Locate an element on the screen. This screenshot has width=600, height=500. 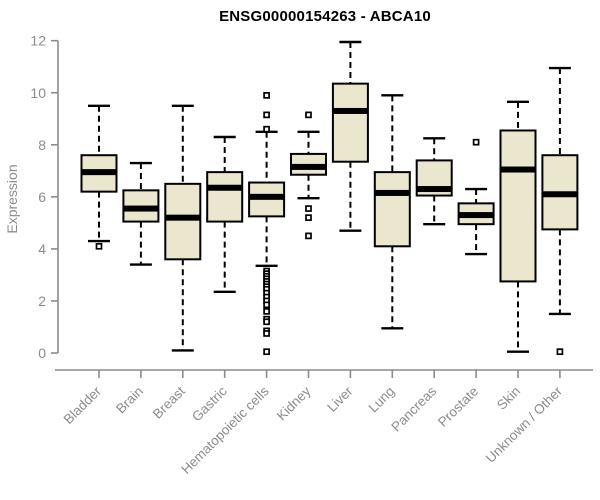
chart-title: ENSG00000154263 - ABCA10 is located at coordinates (325, 16).